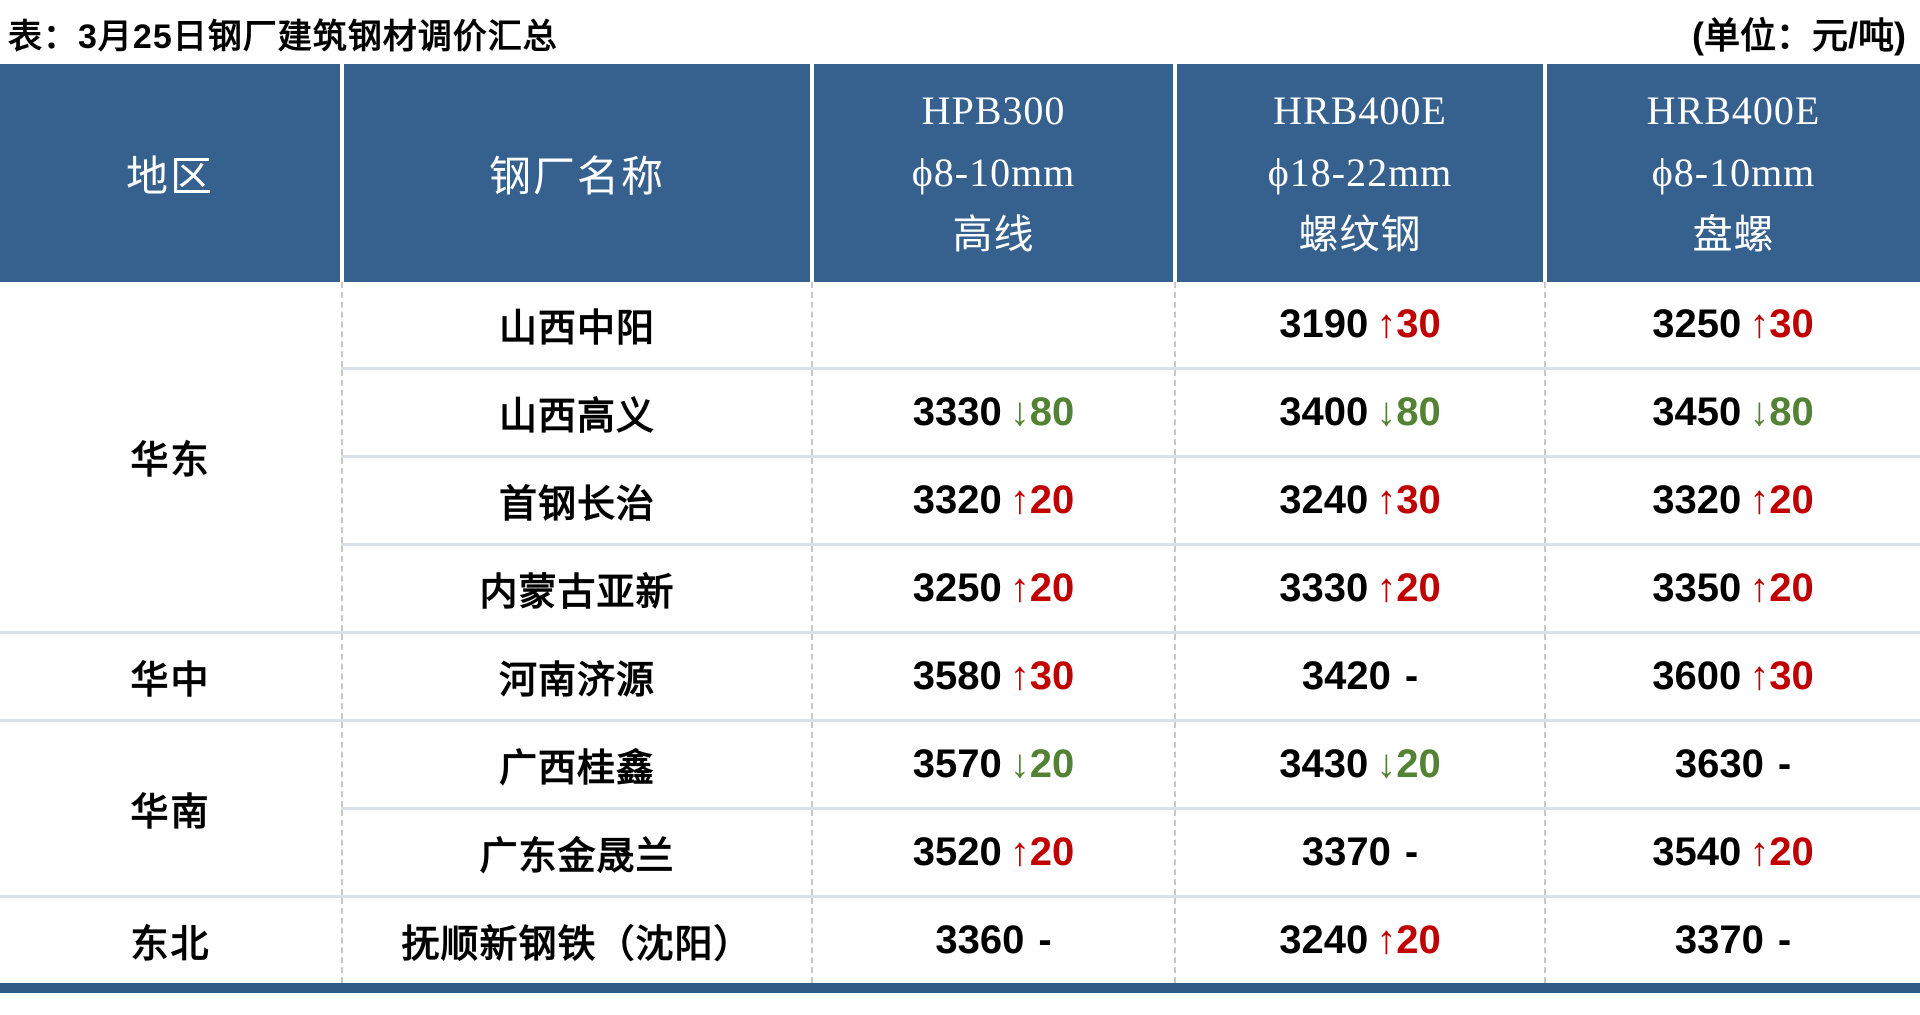 The height and width of the screenshot is (1015, 1920). I want to click on price-value: 3580, so click(957, 676).